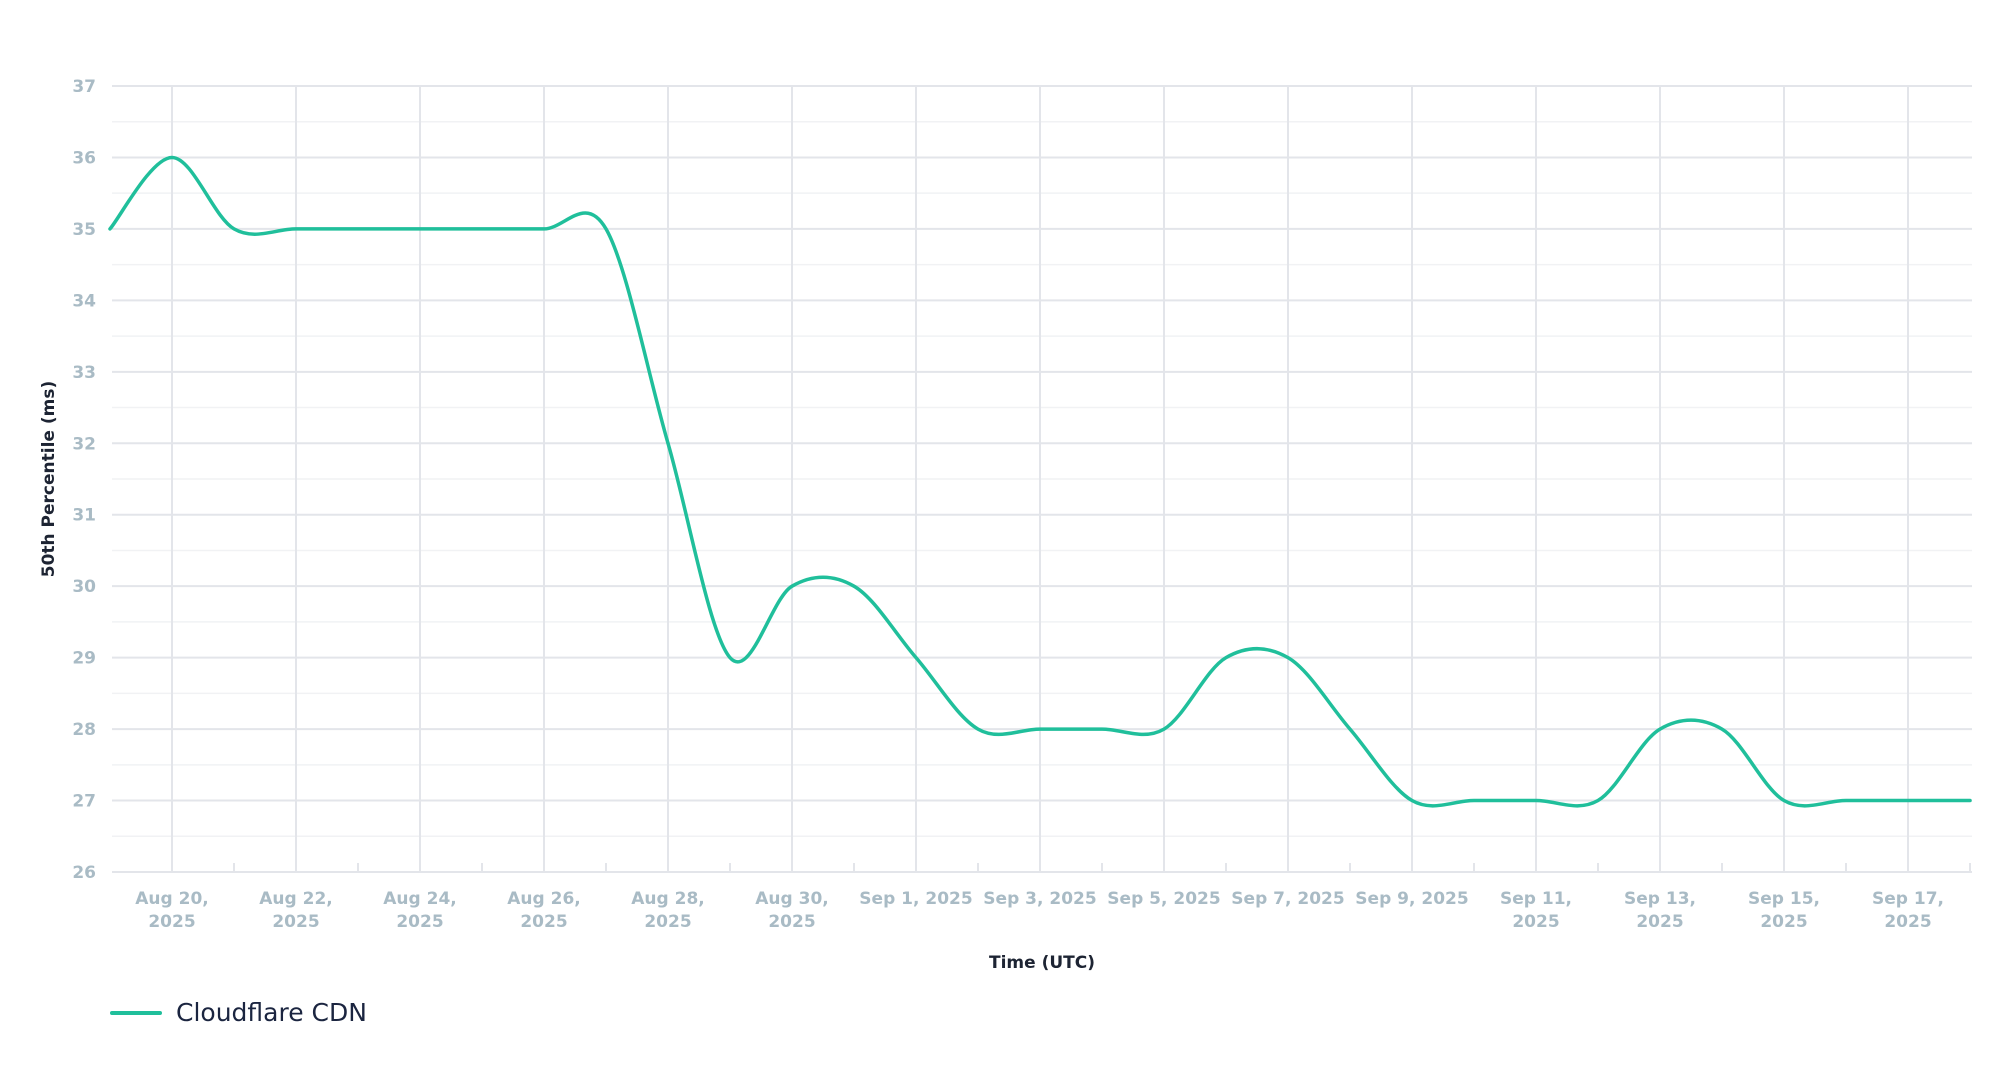 The height and width of the screenshot is (1092, 1999). I want to click on x-tick-label: Sep 9, 2025, so click(1411, 899).